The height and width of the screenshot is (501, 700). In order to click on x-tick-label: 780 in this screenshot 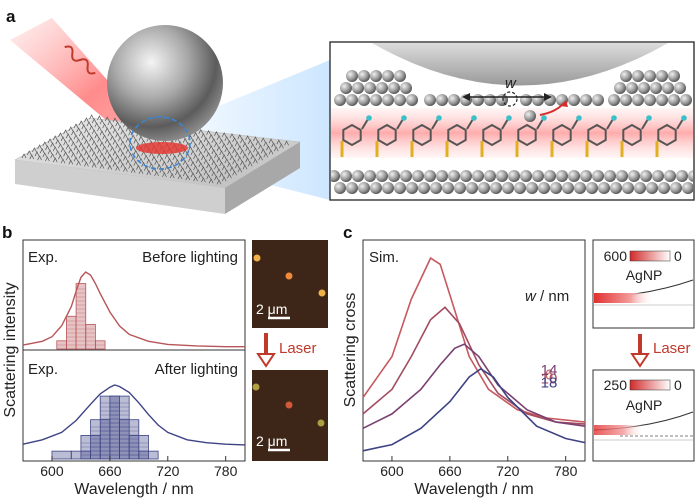, I will do `click(566, 471)`.